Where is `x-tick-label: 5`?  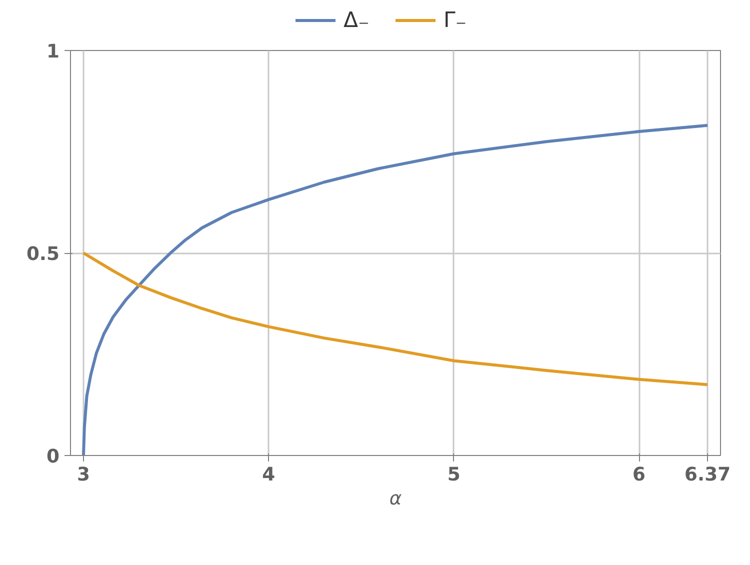 x-tick-label: 5 is located at coordinates (453, 475).